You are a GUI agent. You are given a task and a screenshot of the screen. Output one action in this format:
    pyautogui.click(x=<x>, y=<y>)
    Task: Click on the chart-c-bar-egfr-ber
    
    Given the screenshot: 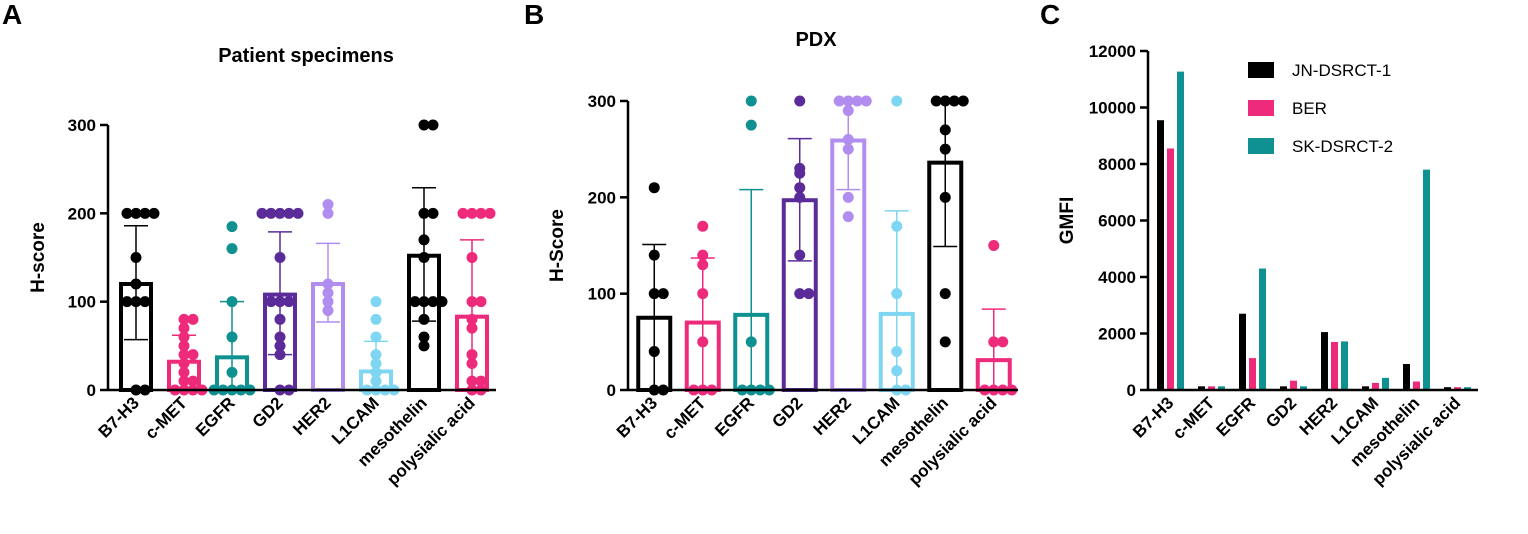 What is the action you would take?
    pyautogui.click(x=1252, y=374)
    